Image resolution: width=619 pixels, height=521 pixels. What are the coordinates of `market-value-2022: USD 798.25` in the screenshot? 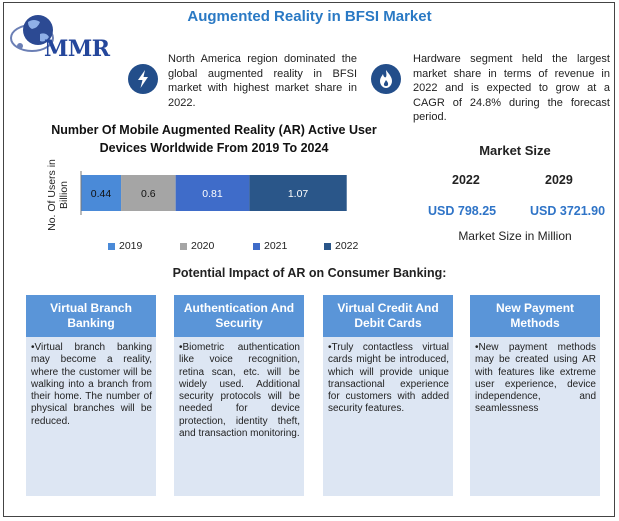 It's located at (462, 211).